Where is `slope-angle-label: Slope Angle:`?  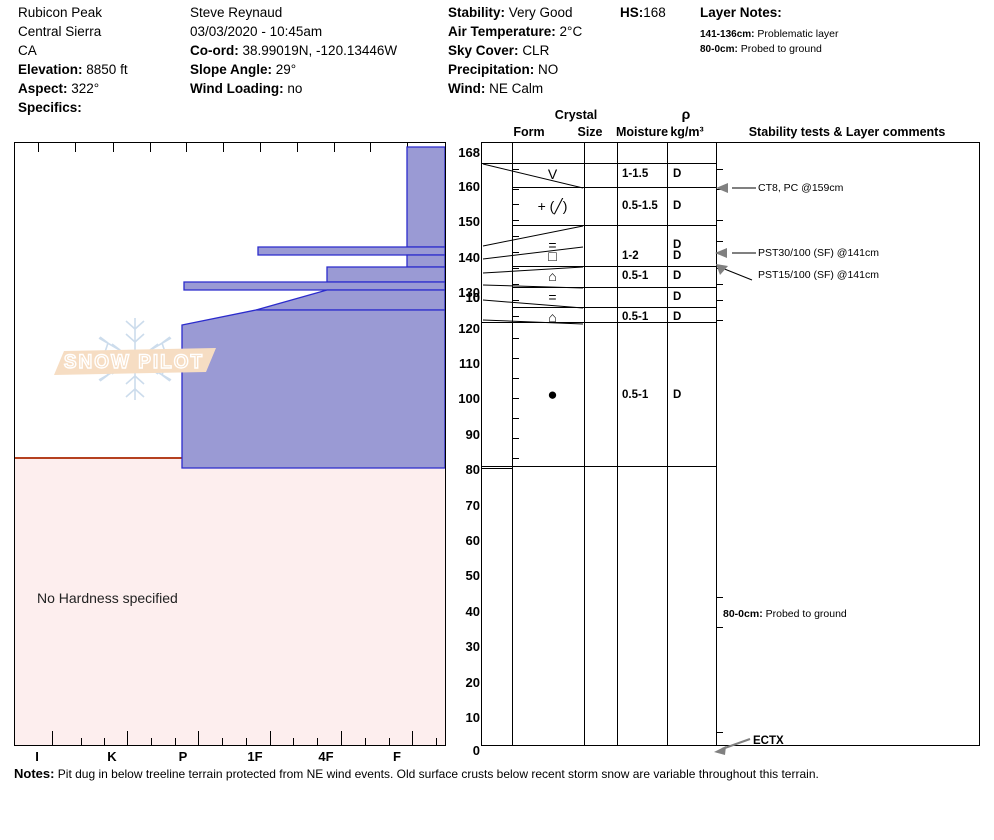 slope-angle-label: Slope Angle: is located at coordinates (231, 69).